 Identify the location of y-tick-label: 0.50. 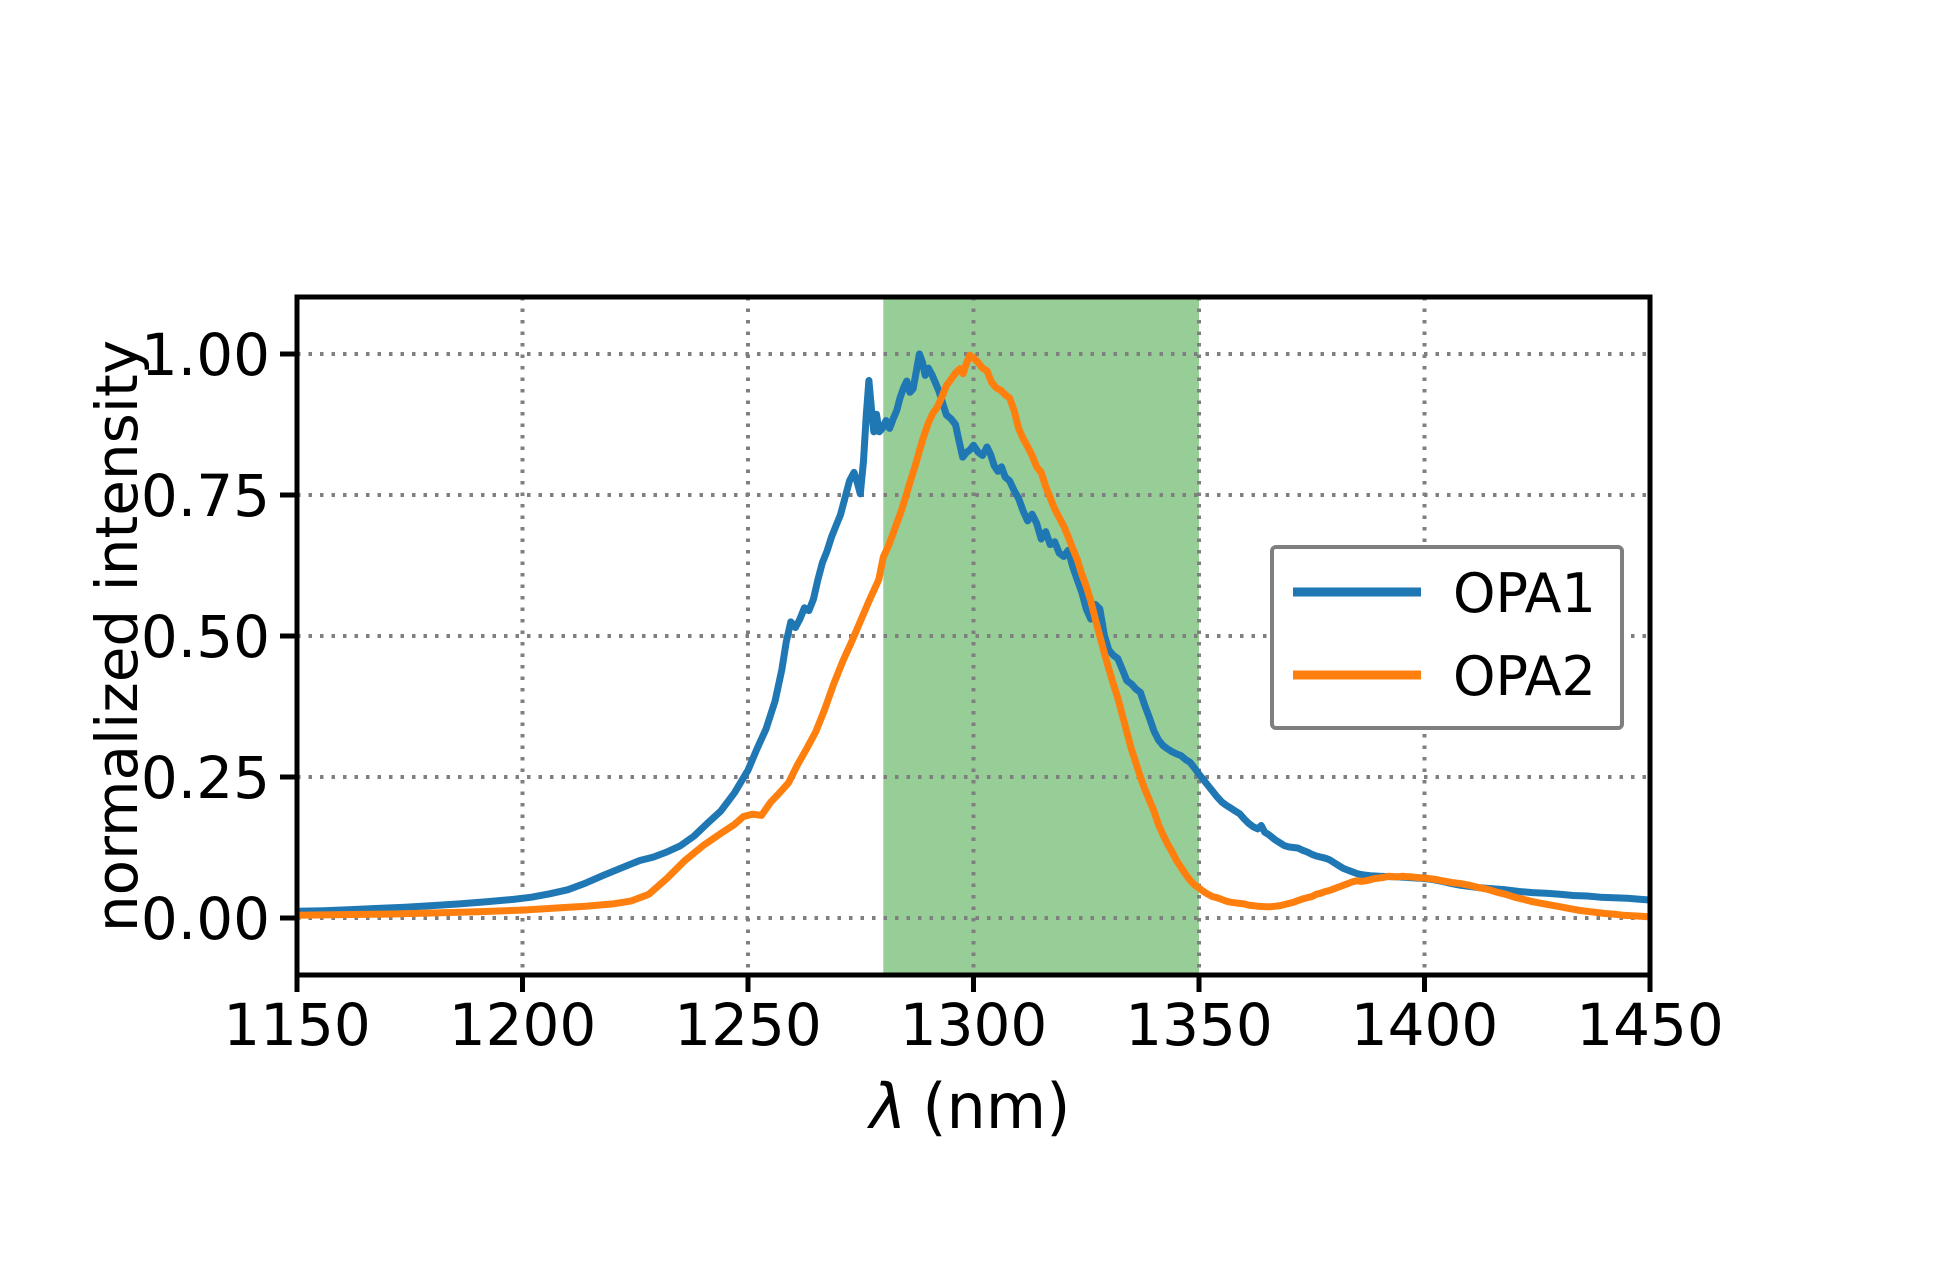
(205, 637).